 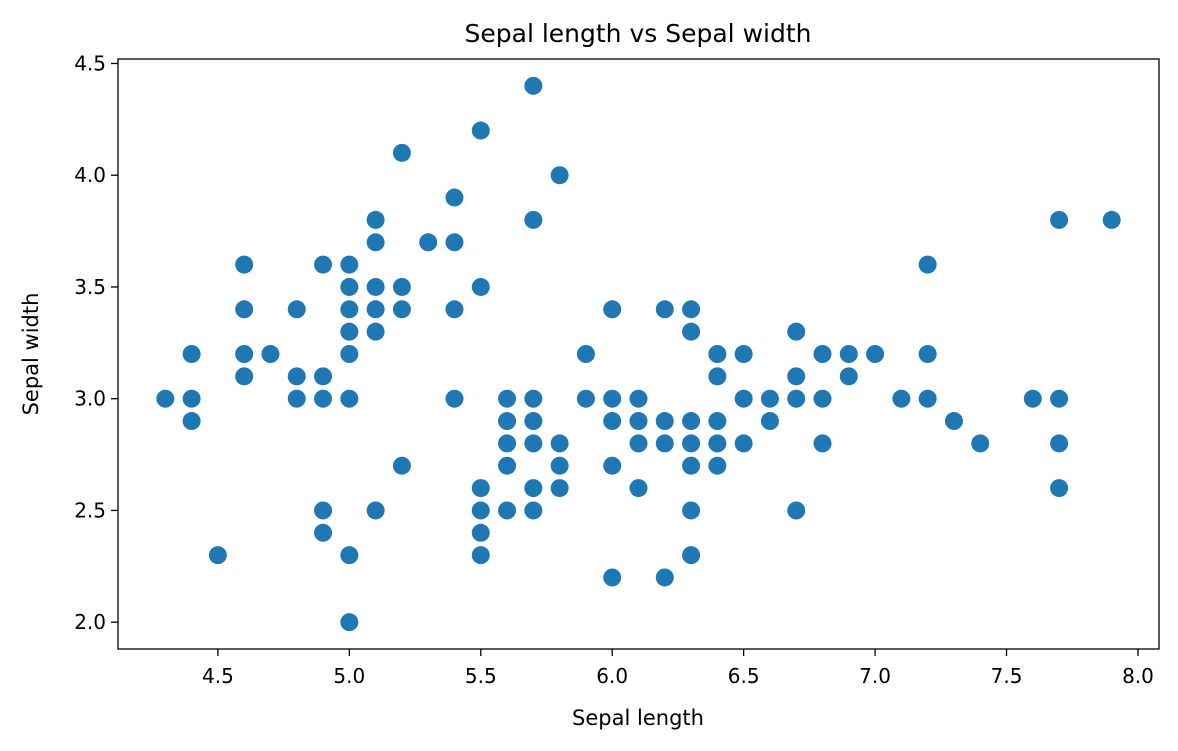 What do you see at coordinates (1138, 676) in the screenshot?
I see `x-tick-label: 8.0` at bounding box center [1138, 676].